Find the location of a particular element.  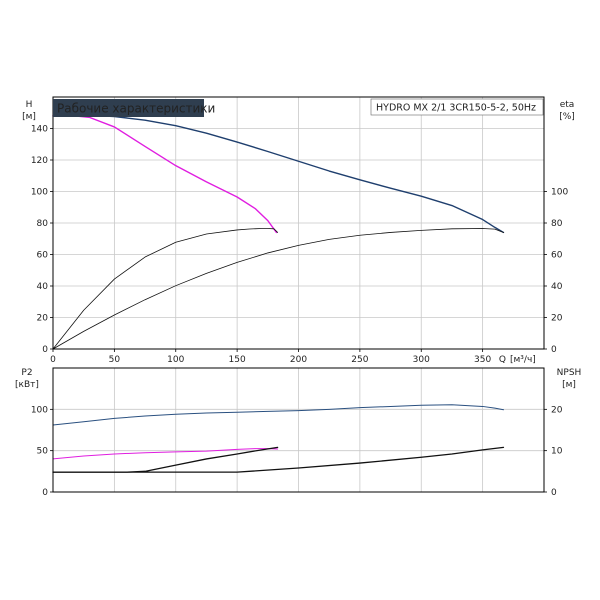

y-tick-label: 120 is located at coordinates (39, 161).